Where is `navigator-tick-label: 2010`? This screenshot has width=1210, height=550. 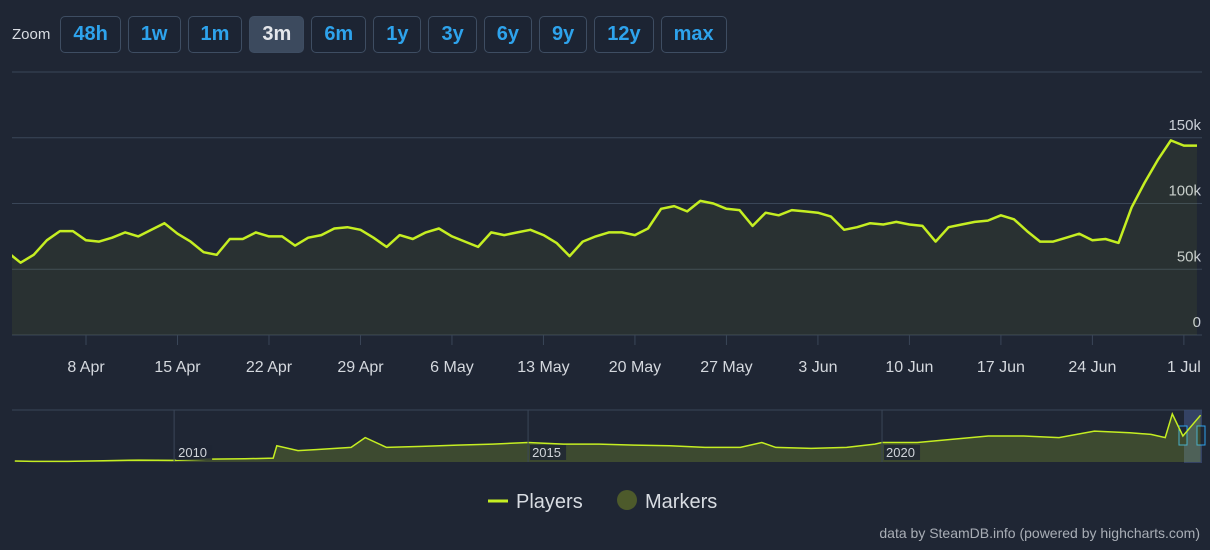 navigator-tick-label: 2010 is located at coordinates (192, 452).